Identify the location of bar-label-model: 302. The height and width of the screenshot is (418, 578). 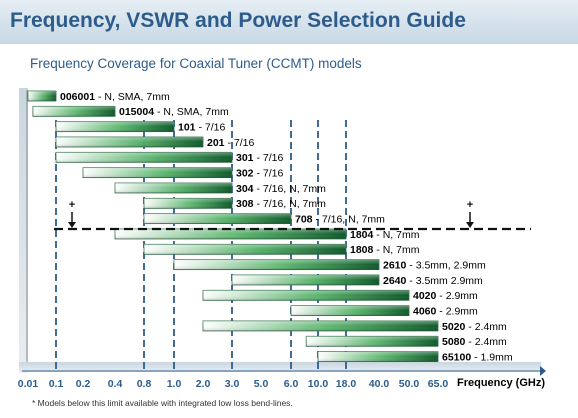
(245, 173).